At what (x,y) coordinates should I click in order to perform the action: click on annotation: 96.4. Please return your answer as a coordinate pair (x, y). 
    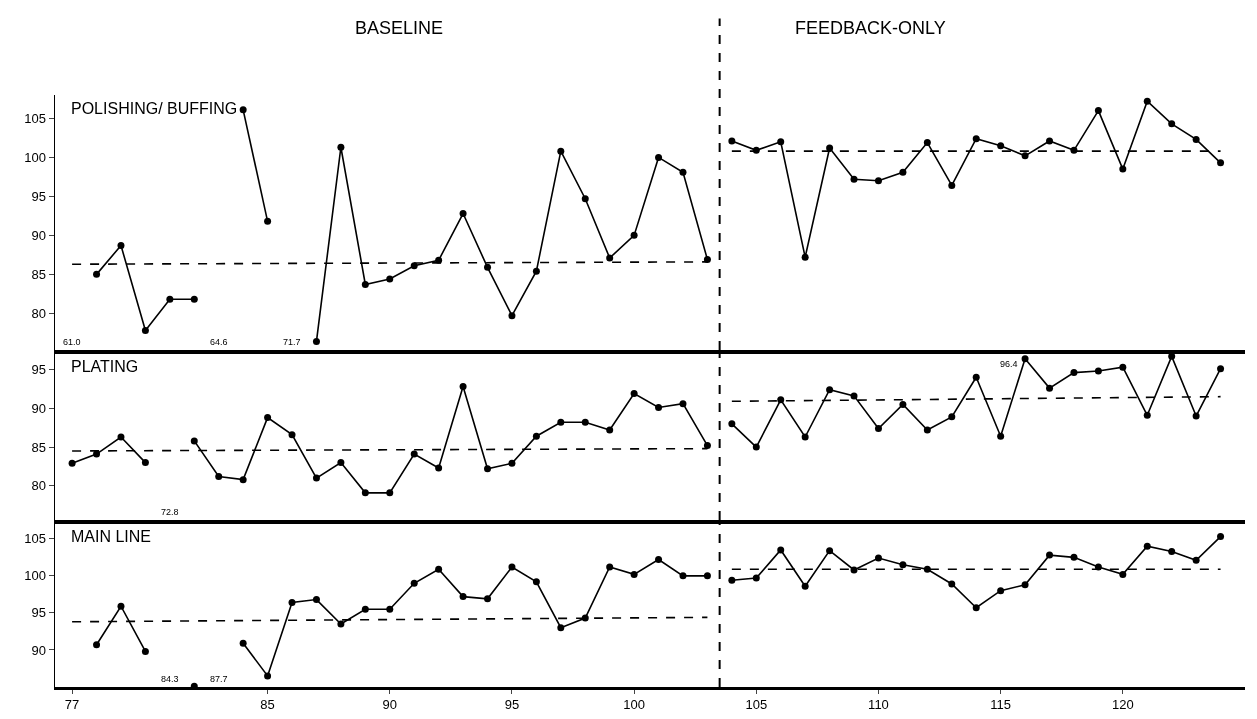
    Looking at the image, I should click on (1009, 364).